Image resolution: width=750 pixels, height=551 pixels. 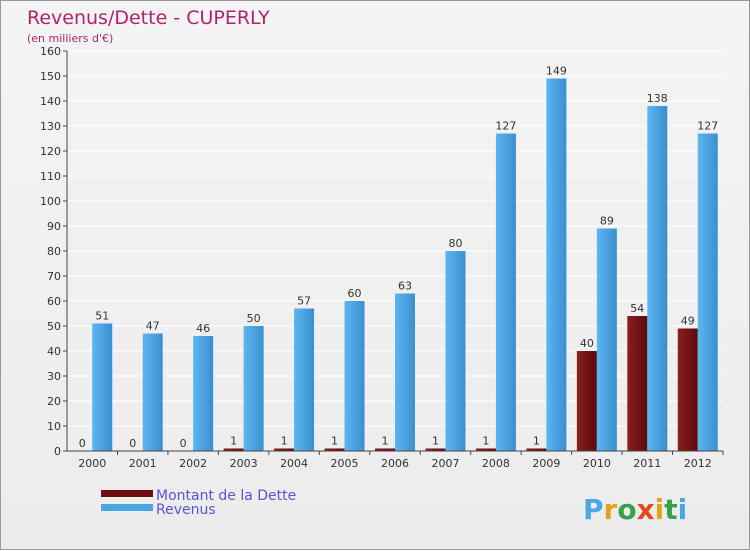 What do you see at coordinates (127, 493) in the screenshot?
I see `legend-swatch-dette` at bounding box center [127, 493].